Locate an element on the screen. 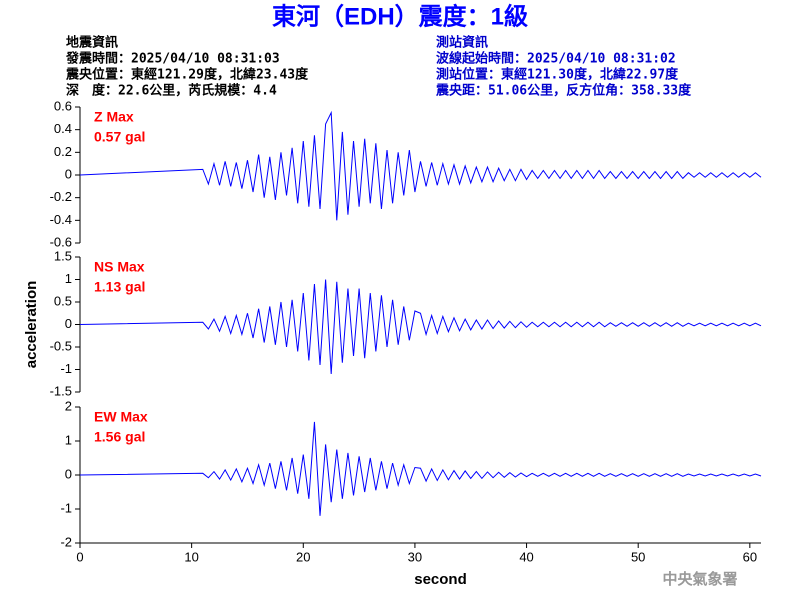  x-axis-label: second is located at coordinates (440, 579).